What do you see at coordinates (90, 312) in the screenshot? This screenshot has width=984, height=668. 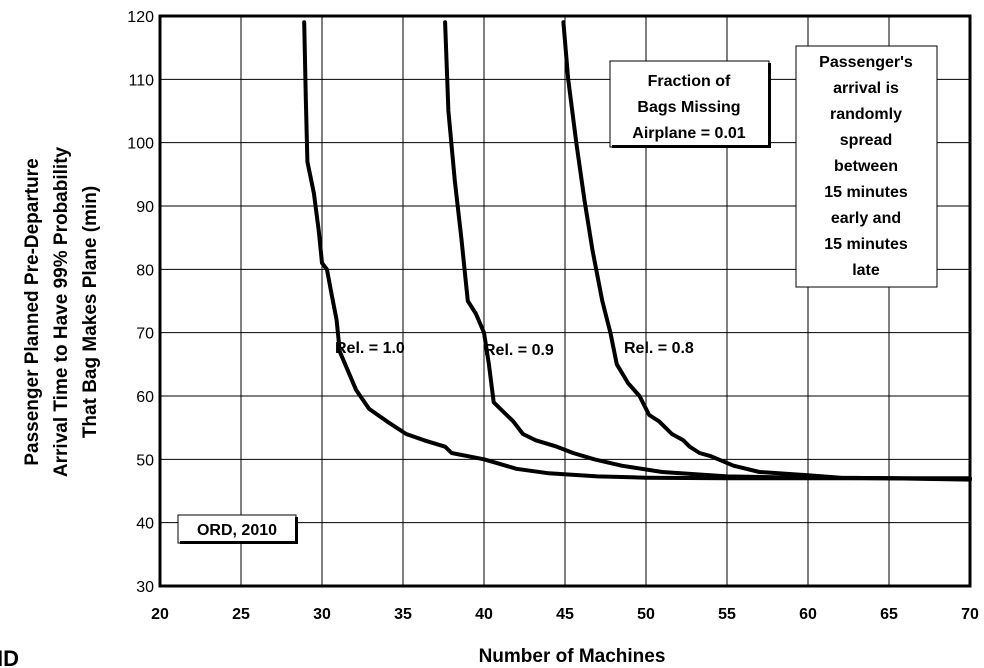 I see `y-axis-title-line-3: That Bag Makes Plane (min)` at bounding box center [90, 312].